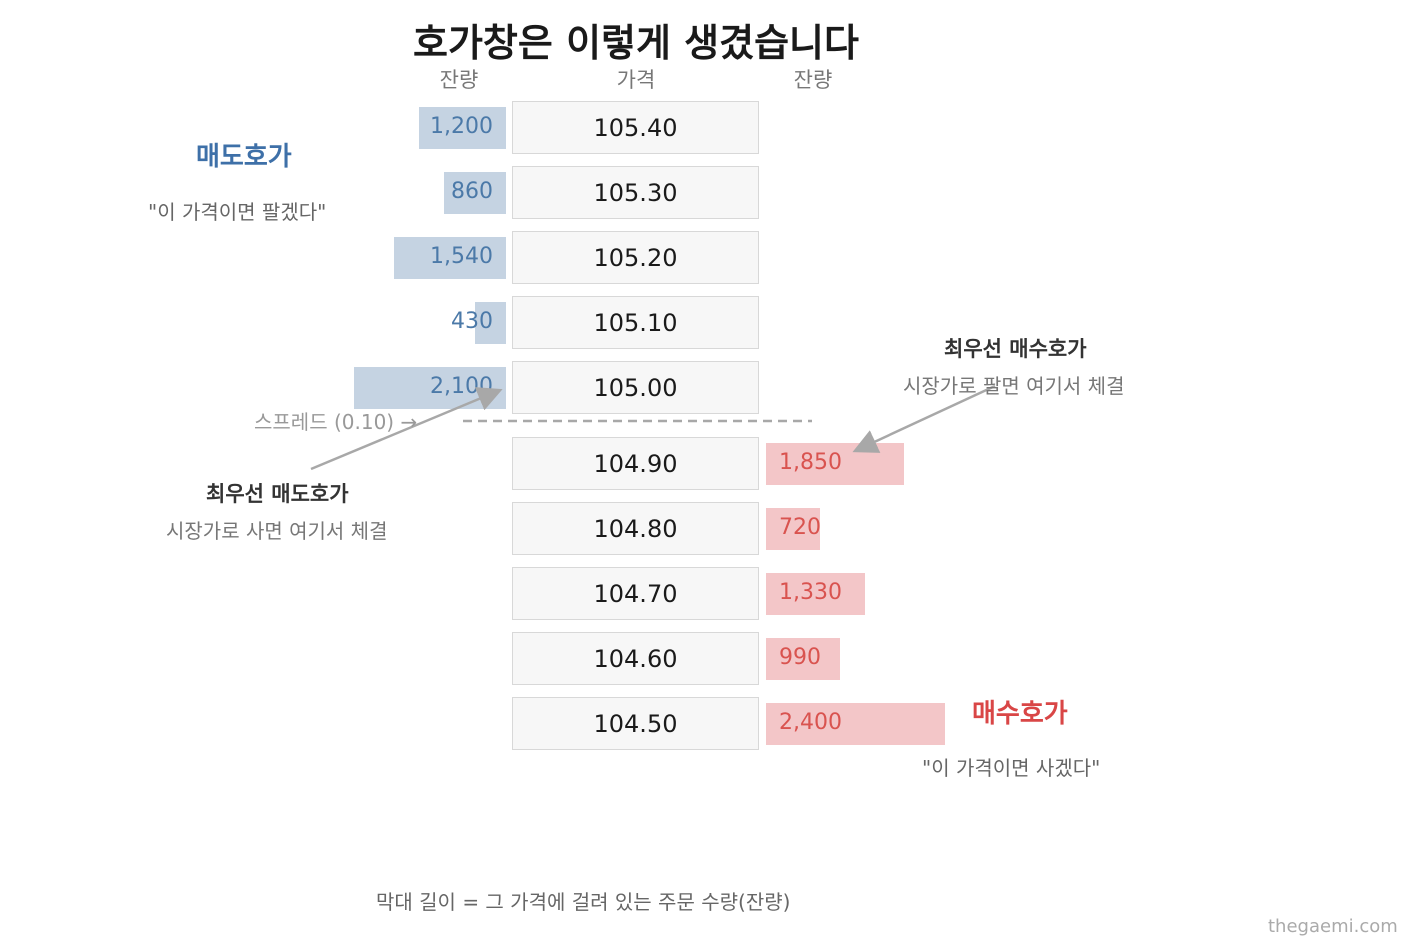 The image size is (1416, 952). Describe the element at coordinates (583, 902) in the screenshot. I see `bar-length-caption: 막대 길이 = 그 가격에 걸려 있는 주문 수량(잔량)` at that location.